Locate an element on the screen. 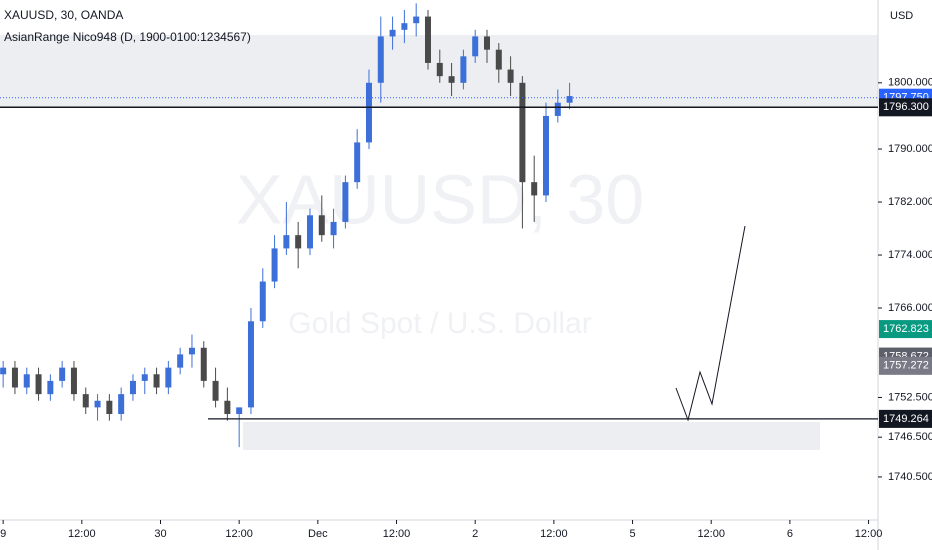  y-tick-label: 1790.000 is located at coordinates (910, 149).